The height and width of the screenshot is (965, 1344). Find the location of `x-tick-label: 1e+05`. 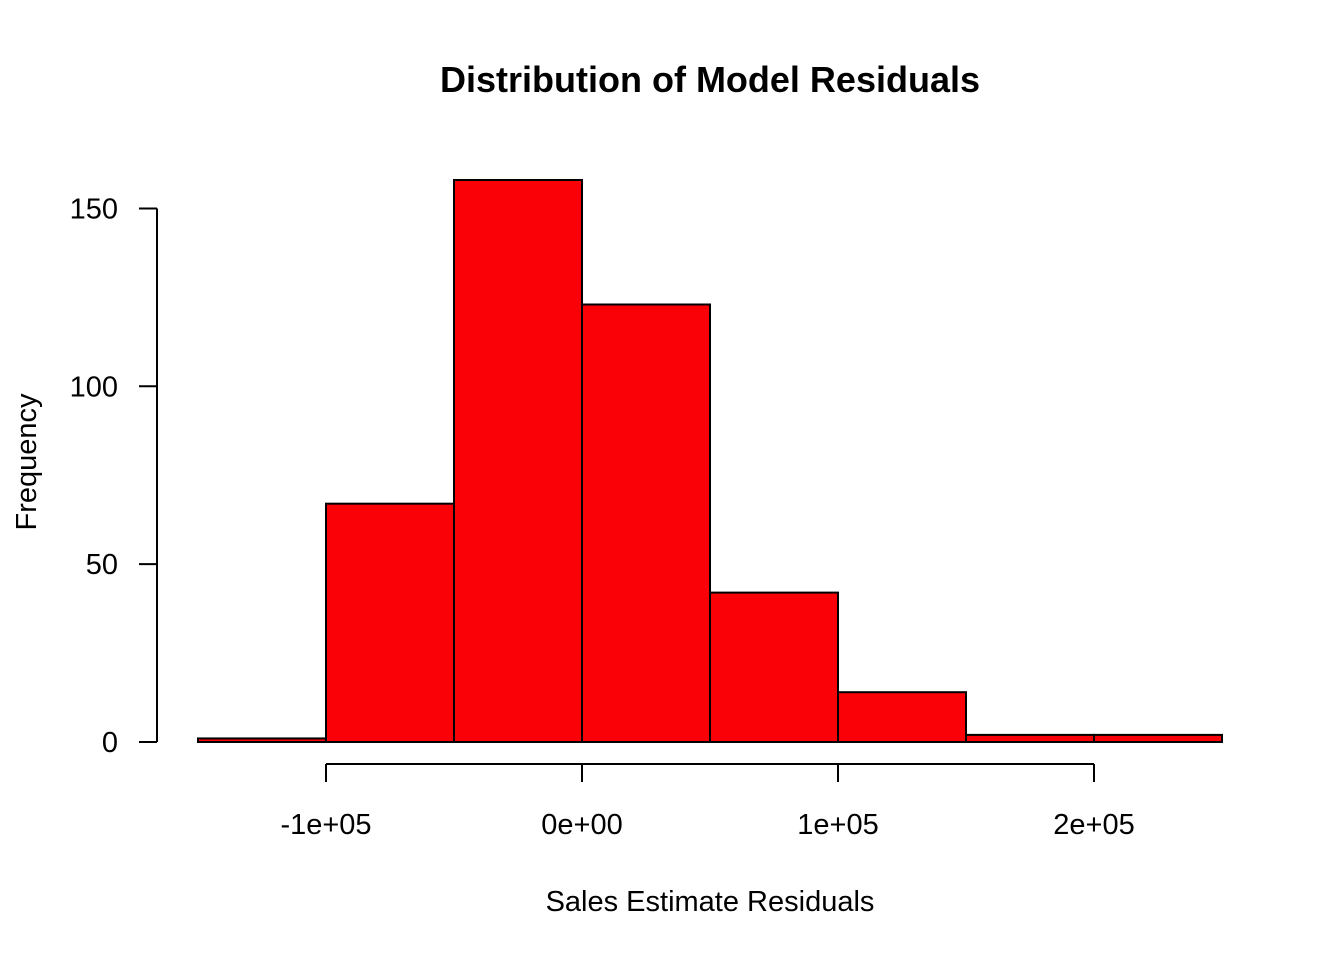

x-tick-label: 1e+05 is located at coordinates (837, 825).